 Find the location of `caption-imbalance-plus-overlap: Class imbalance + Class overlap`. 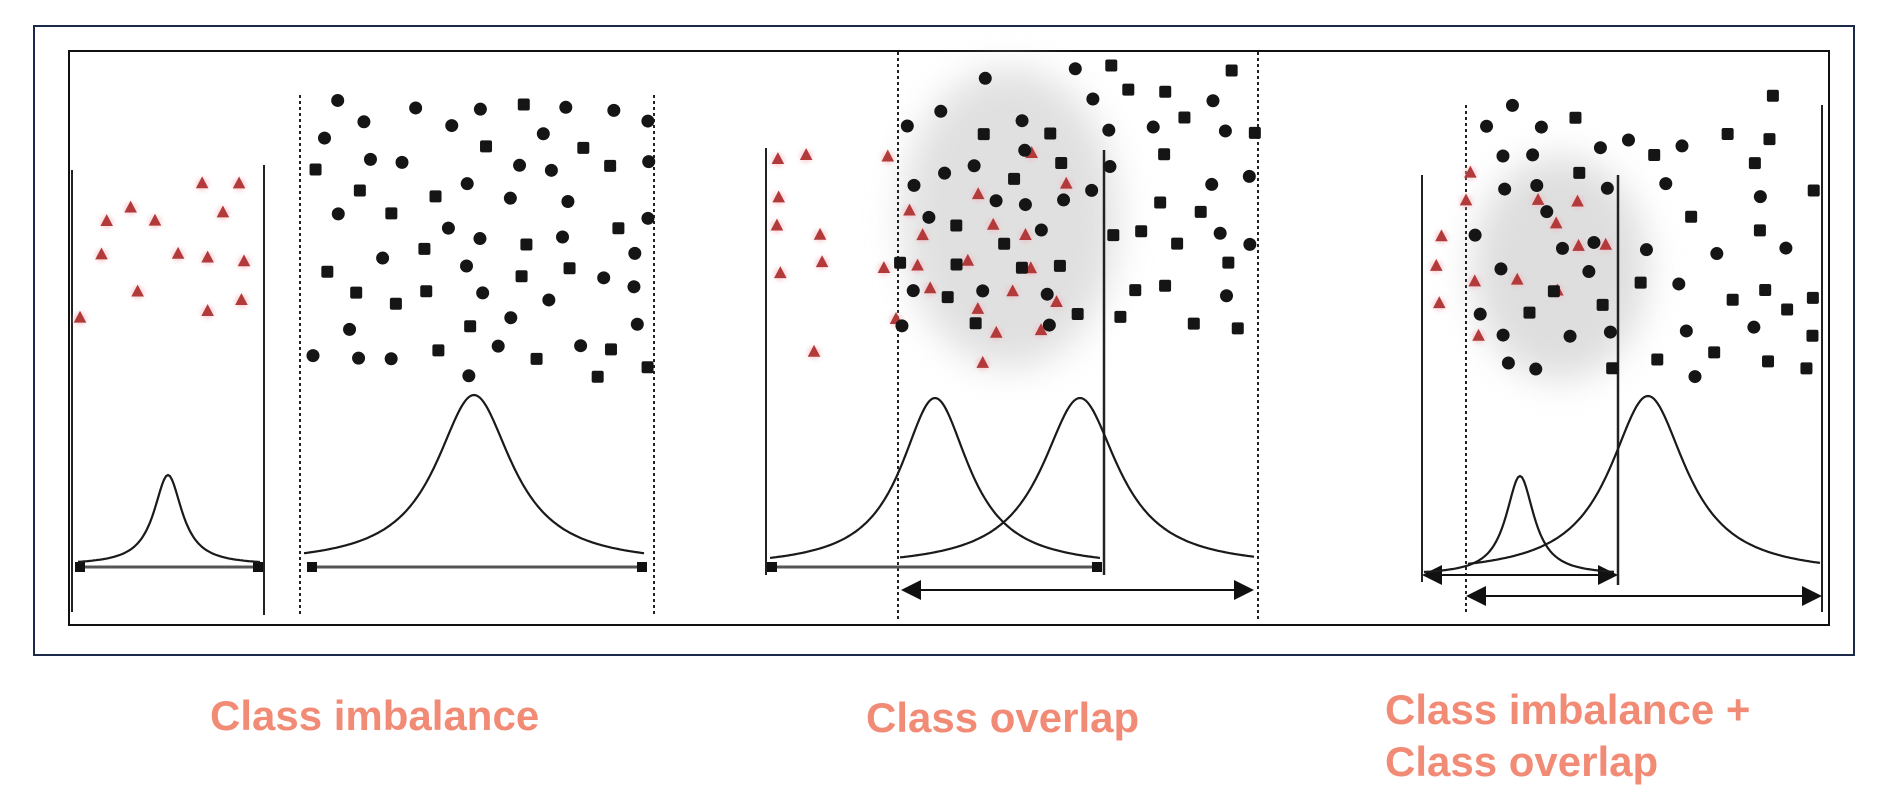

caption-imbalance-plus-overlap: Class imbalance + Class overlap is located at coordinates (1567, 736).